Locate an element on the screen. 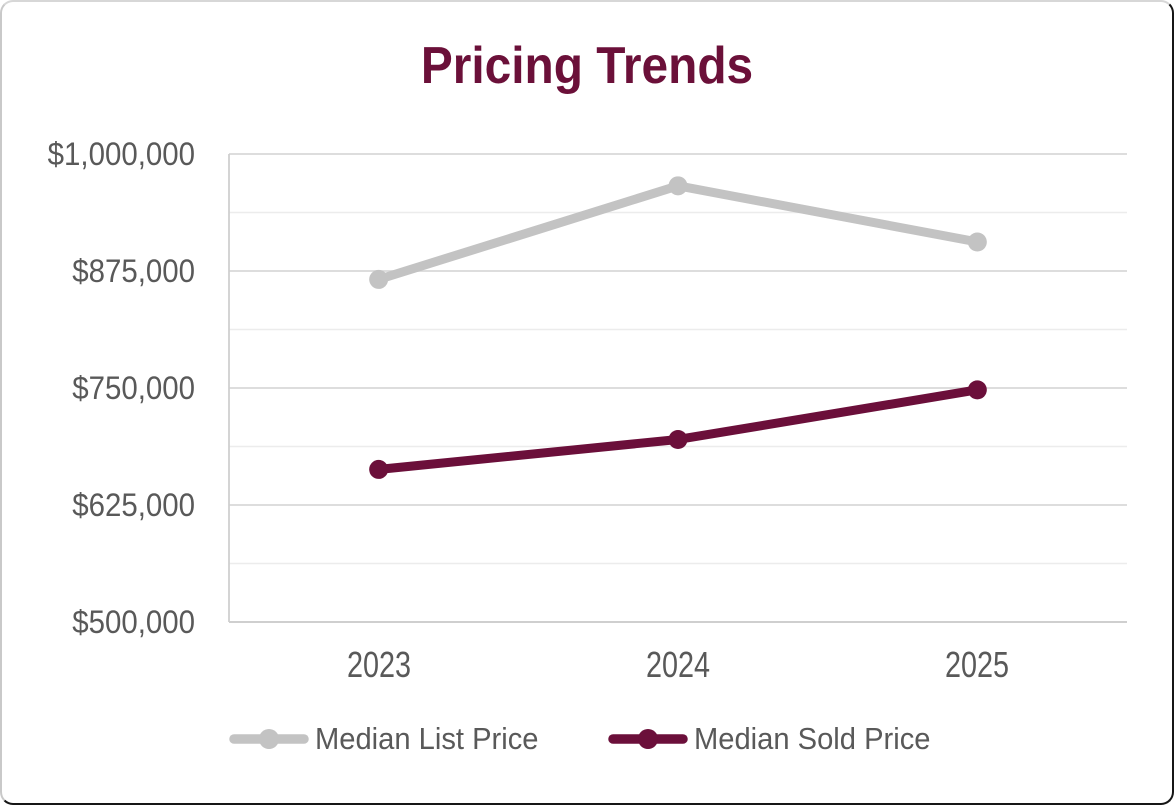  y-tick-label: $1,000,000 is located at coordinates (121, 154).